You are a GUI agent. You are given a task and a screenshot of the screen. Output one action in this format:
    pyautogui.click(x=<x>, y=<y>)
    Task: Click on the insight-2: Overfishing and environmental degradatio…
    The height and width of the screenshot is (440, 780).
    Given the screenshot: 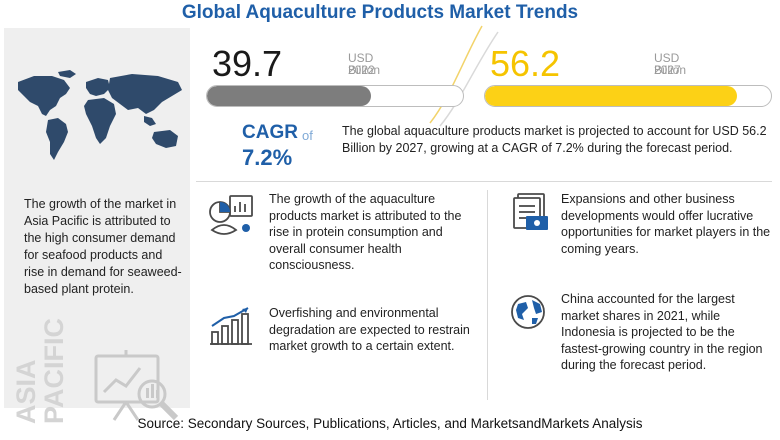 What is the action you would take?
    pyautogui.click(x=369, y=329)
    